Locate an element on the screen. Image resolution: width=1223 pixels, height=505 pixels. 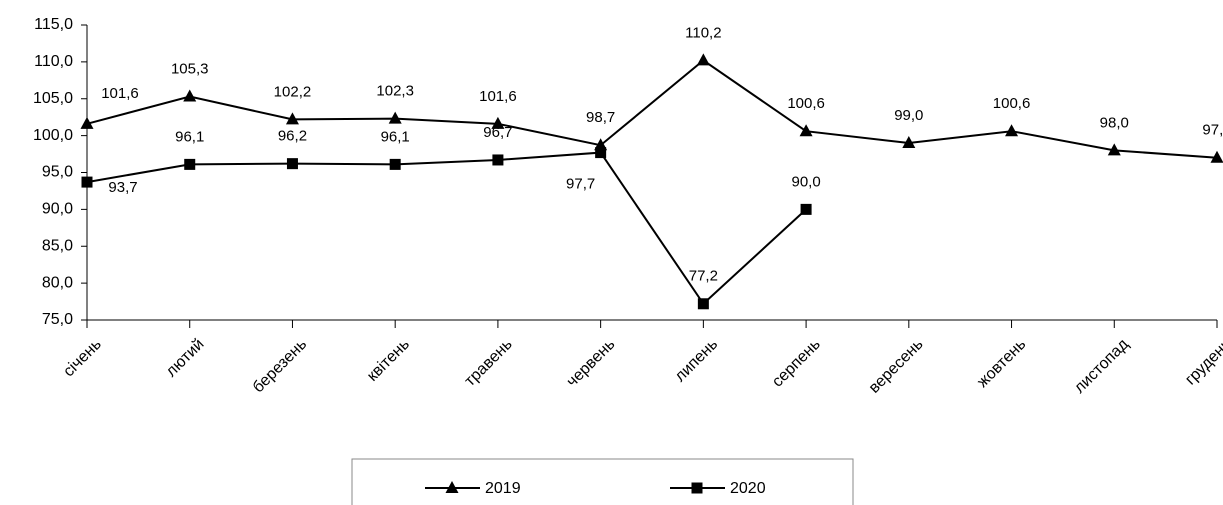
x-tick-label: липень is located at coordinates (697, 361).